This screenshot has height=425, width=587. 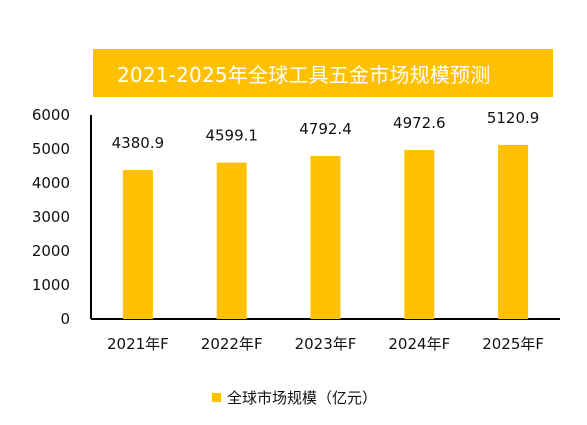 I want to click on y-tick-label: 3000, so click(x=51, y=217).